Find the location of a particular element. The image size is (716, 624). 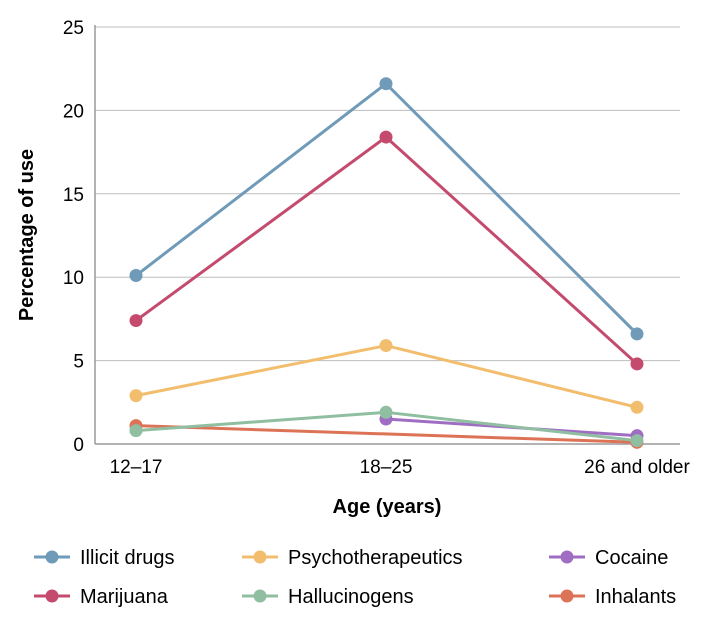

legend-label: Cocaine is located at coordinates (631, 558).